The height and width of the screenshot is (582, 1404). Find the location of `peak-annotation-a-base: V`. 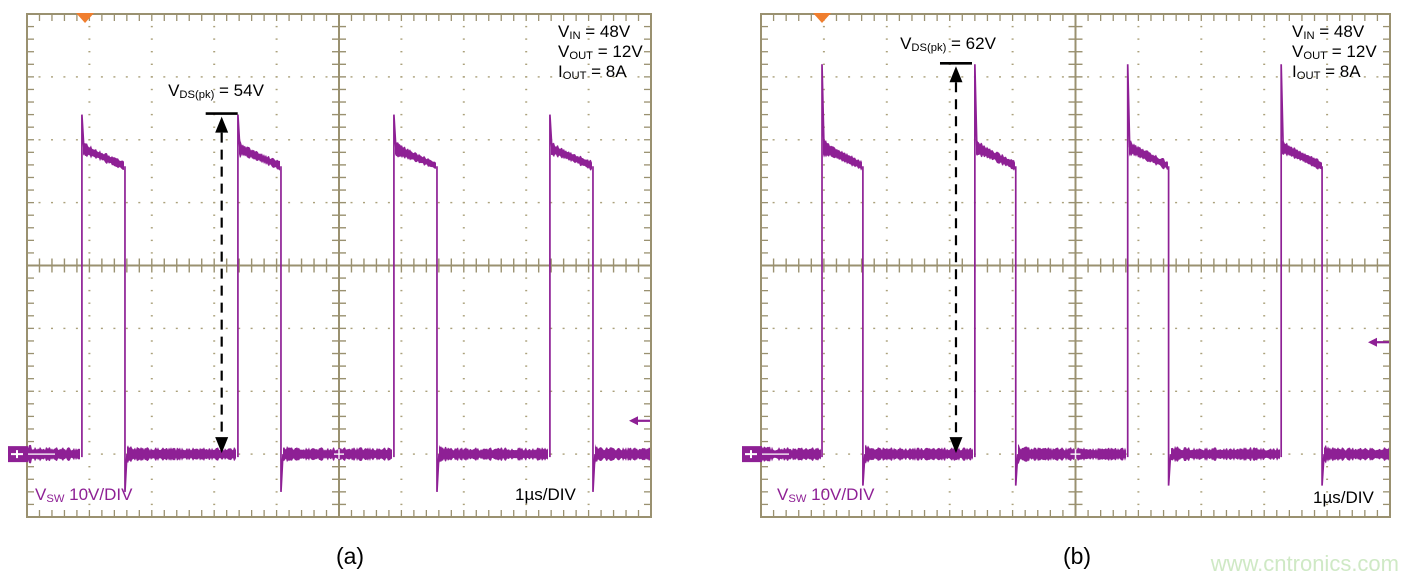

peak-annotation-a-base: V is located at coordinates (174, 90).